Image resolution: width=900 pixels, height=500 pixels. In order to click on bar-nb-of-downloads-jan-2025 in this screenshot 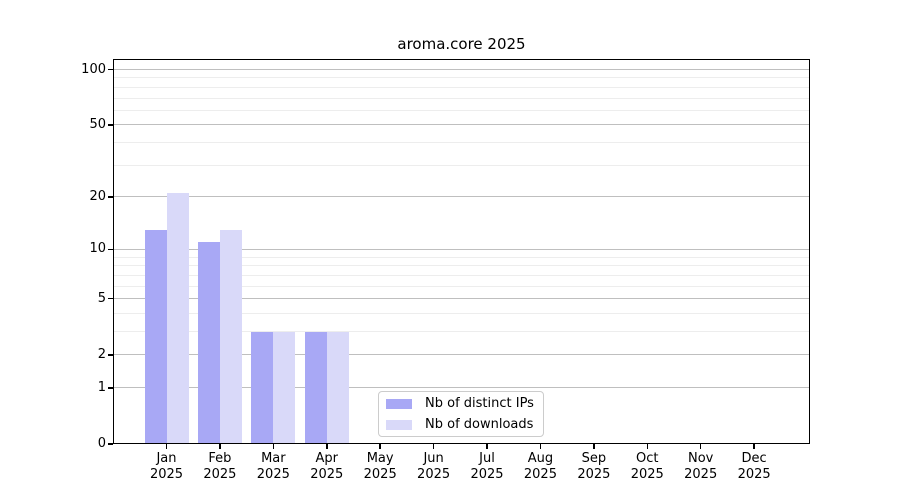, I will do `click(177, 318)`.